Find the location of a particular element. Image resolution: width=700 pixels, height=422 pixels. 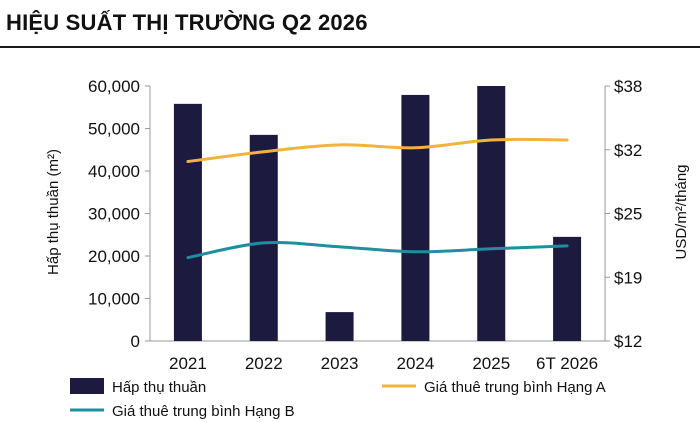

left-tick-label: 20,000 is located at coordinates (114, 256).